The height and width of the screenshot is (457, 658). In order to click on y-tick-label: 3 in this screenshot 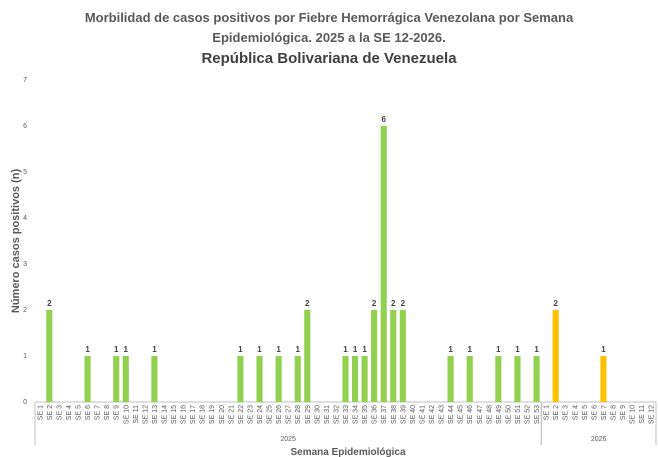, I will do `click(25, 264)`.